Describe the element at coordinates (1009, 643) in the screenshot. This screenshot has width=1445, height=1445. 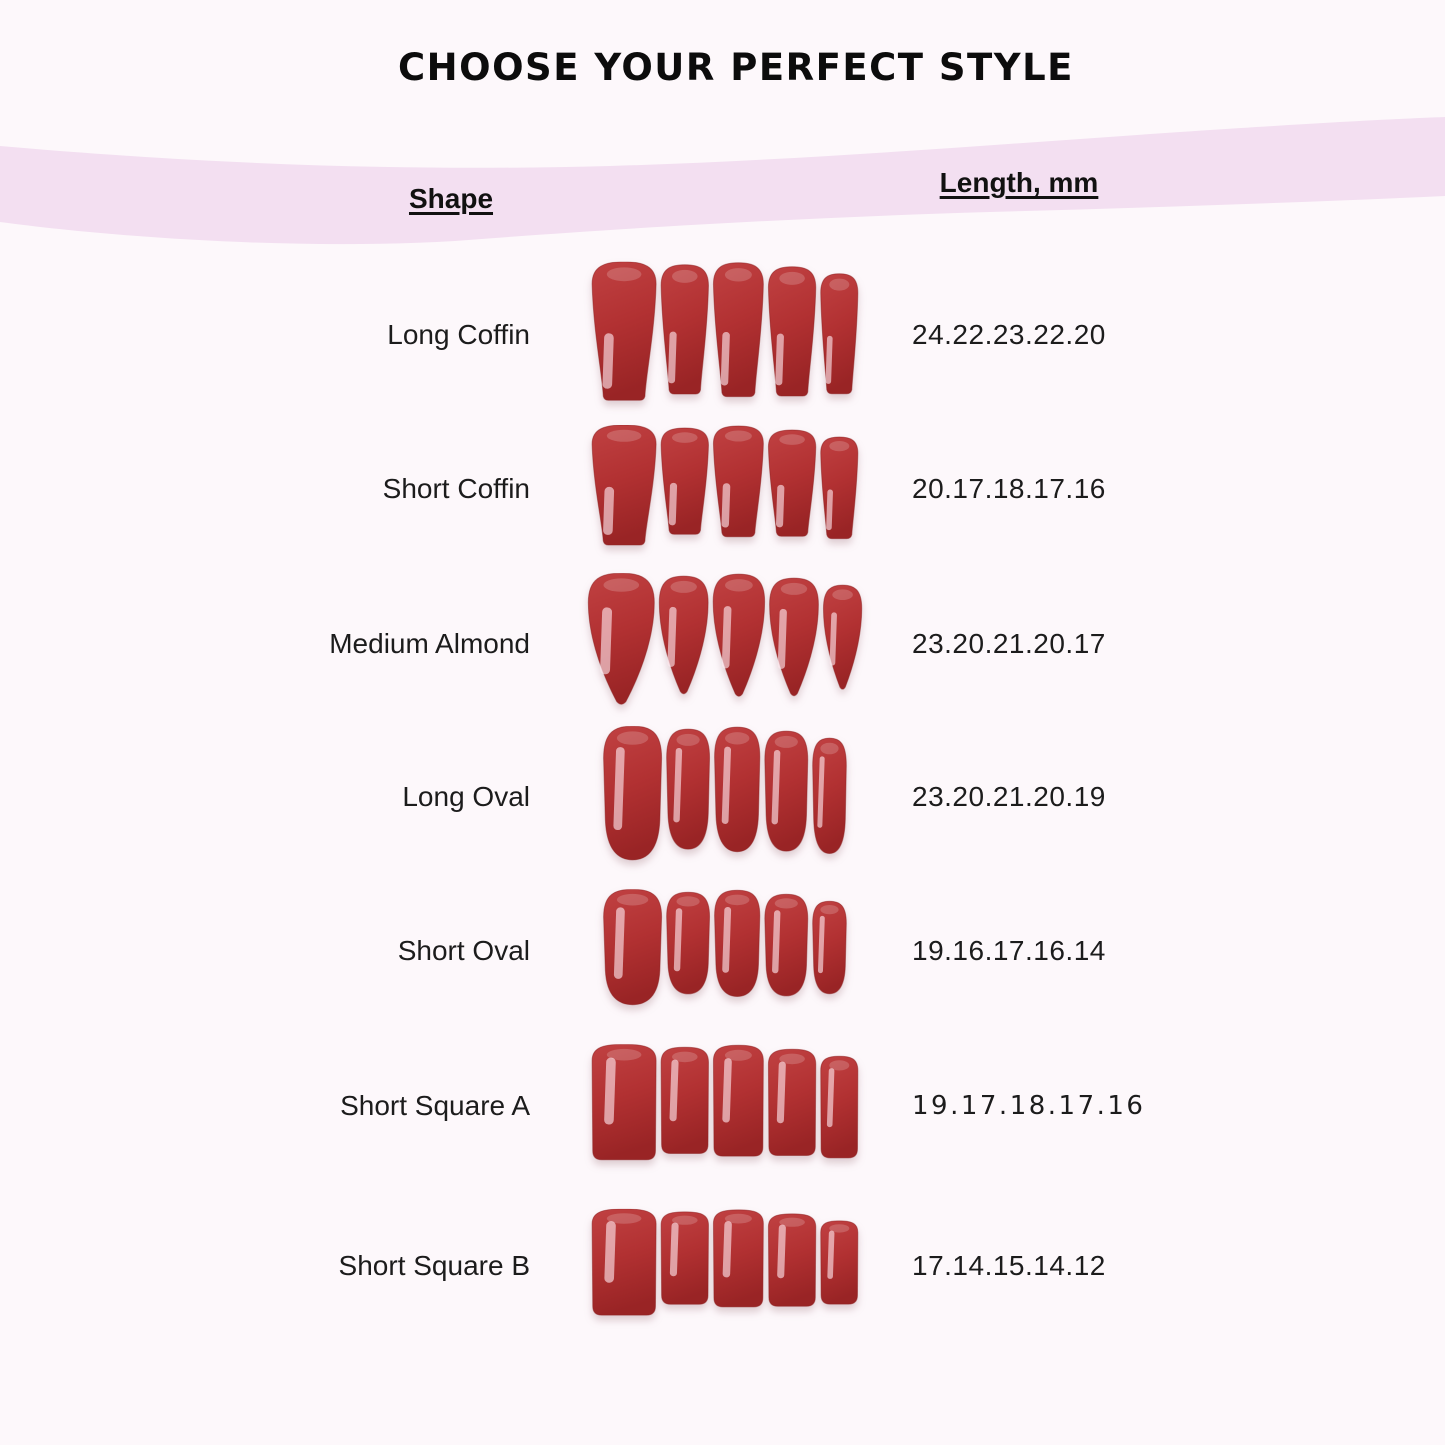
I see `length-values: 23.20.21.20.17` at that location.